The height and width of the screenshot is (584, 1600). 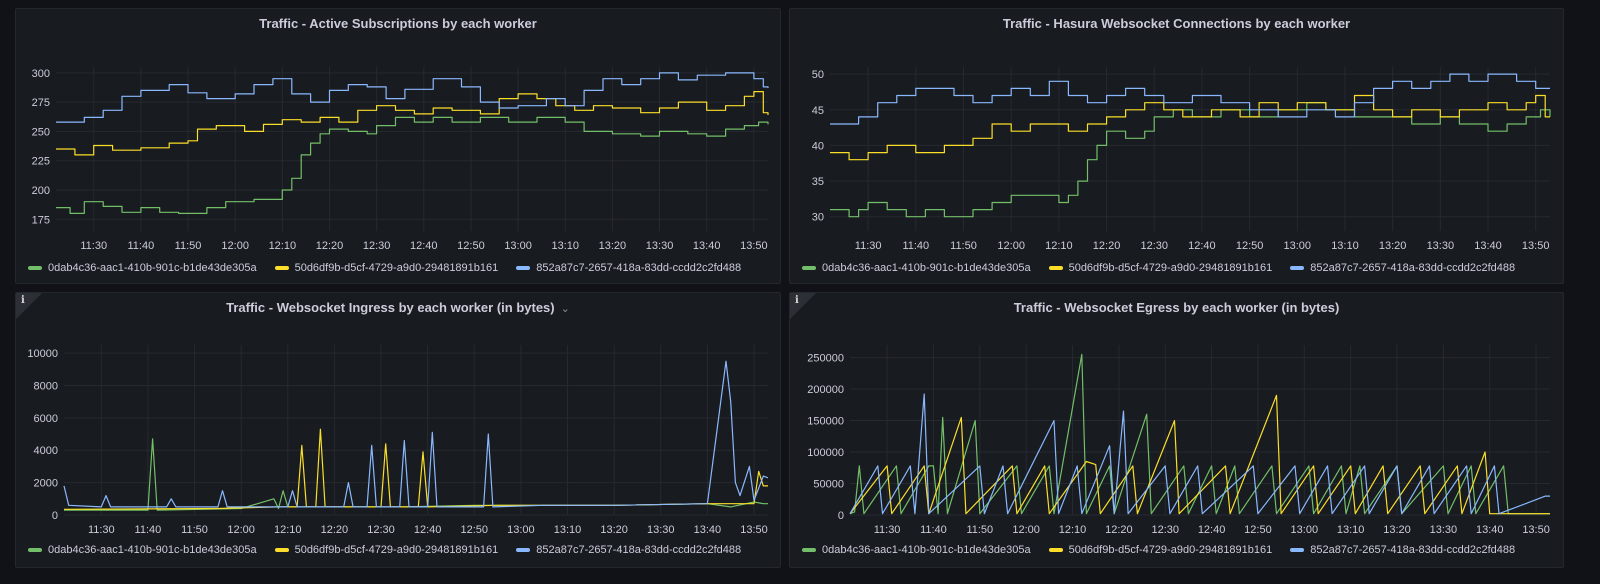 I want to click on y-tick-label: 275, so click(x=41, y=103).